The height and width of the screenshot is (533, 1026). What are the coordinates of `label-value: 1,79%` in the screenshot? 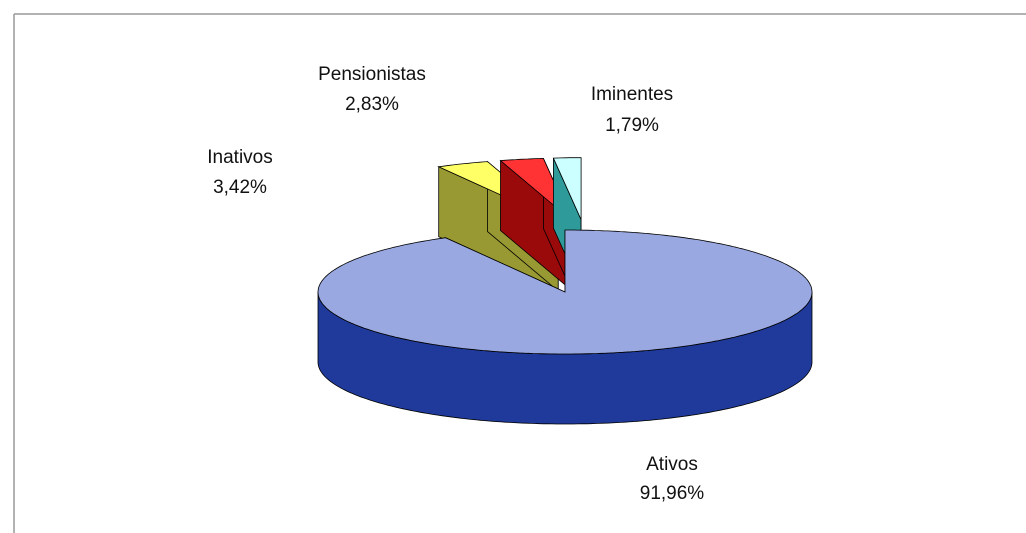 It's located at (632, 125).